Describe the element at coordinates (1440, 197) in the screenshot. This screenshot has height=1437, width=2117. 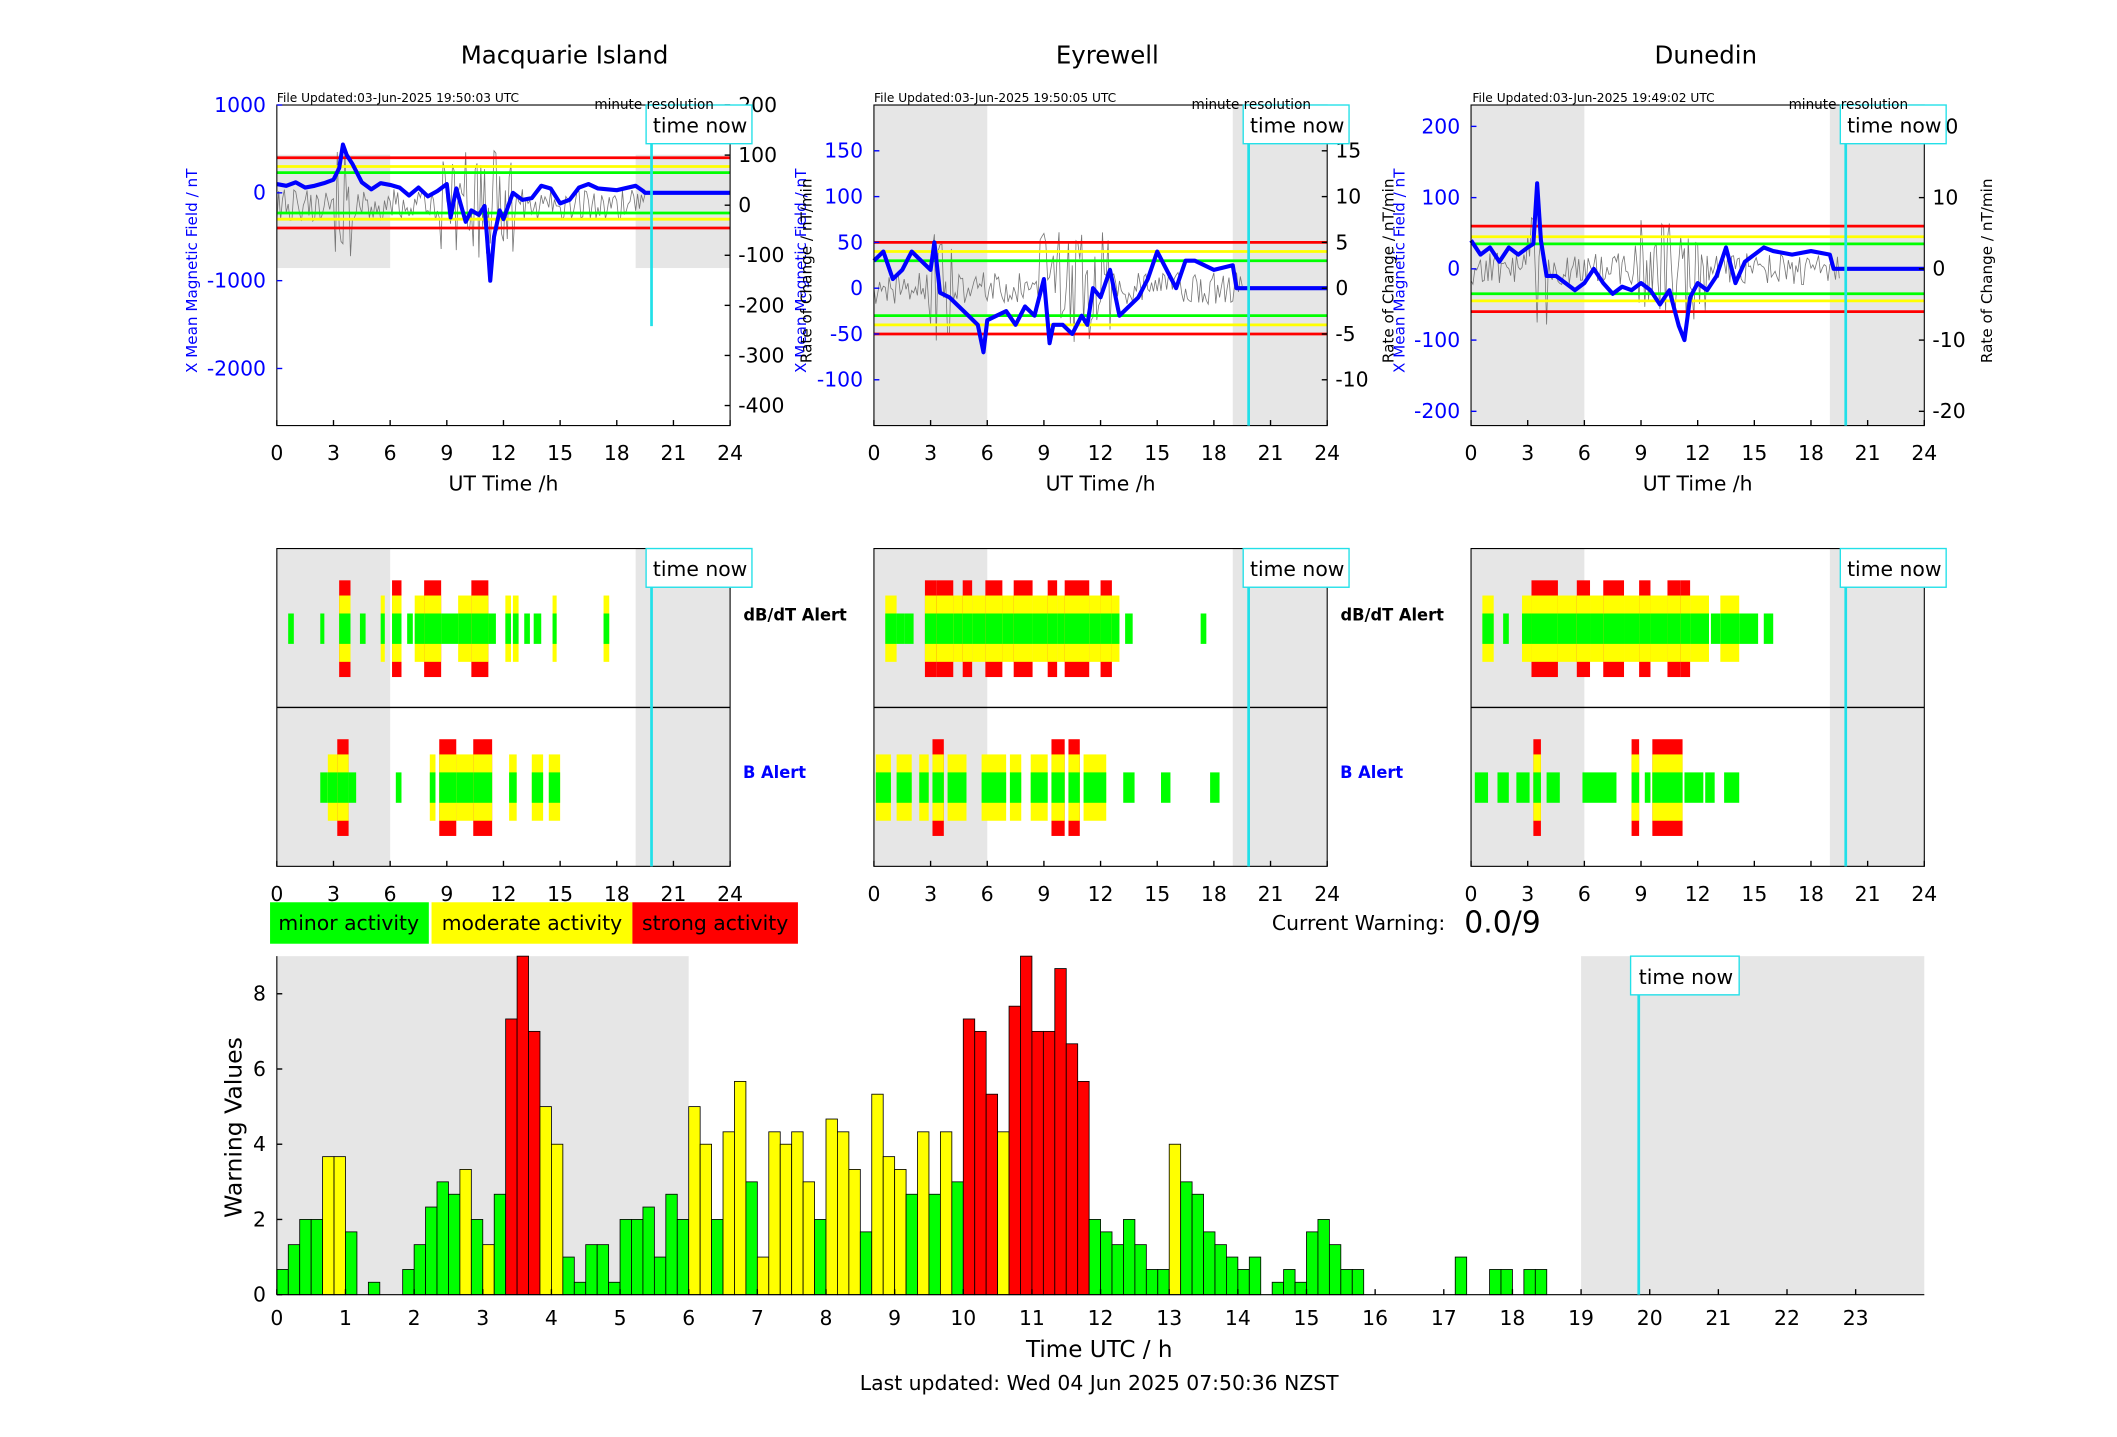
I see `y-tick-label: 100` at that location.